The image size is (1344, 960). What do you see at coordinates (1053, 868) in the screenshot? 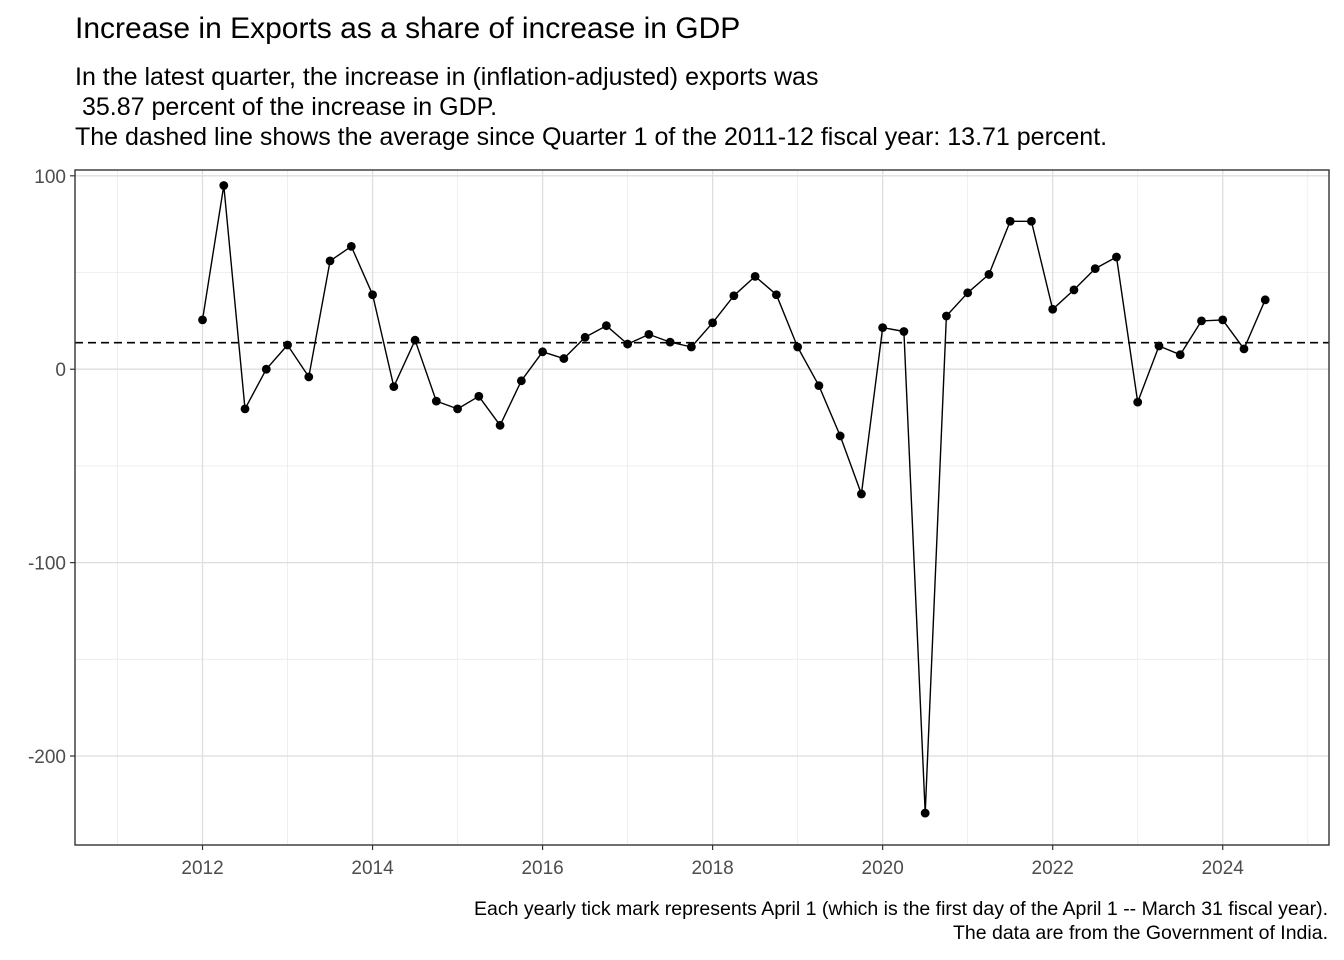
I see `x-tick-label: 2022` at bounding box center [1053, 868].